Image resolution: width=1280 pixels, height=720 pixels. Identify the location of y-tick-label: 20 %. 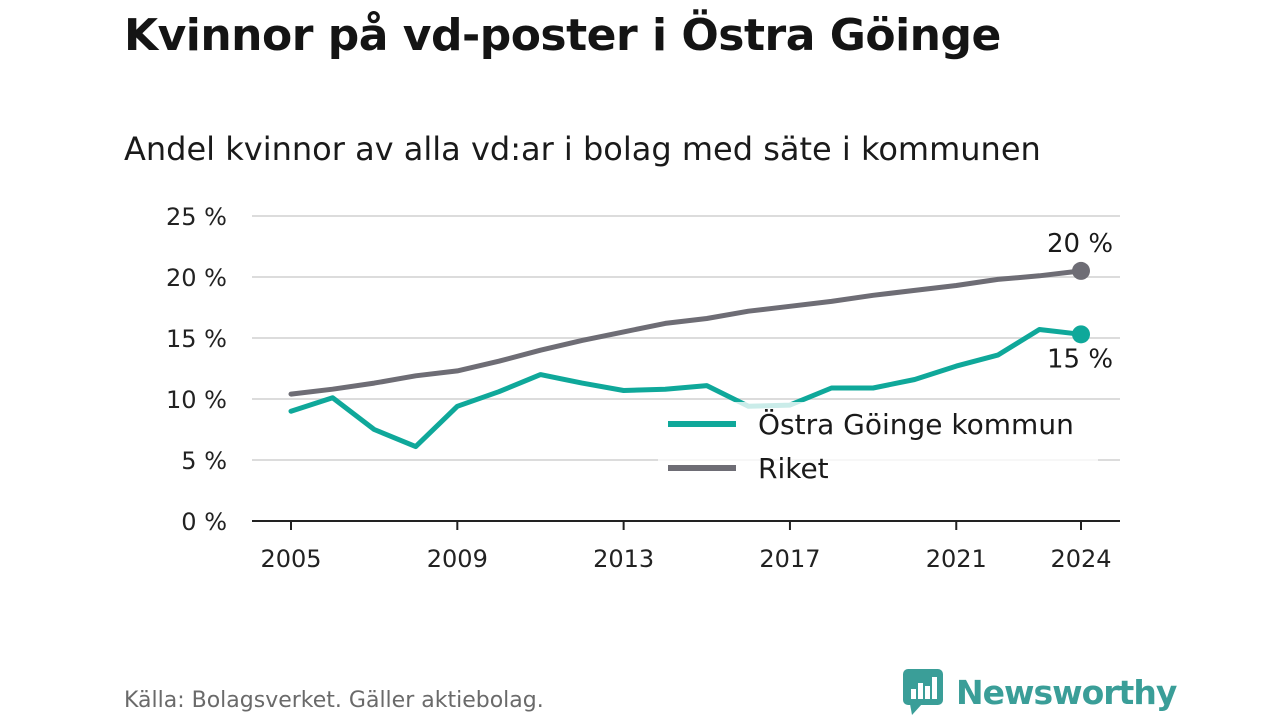
(196, 278).